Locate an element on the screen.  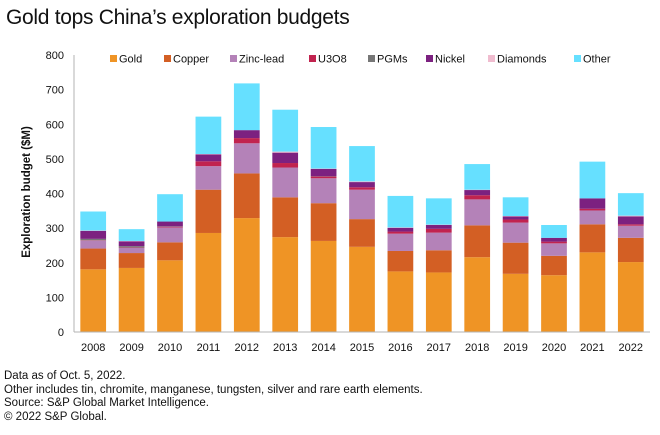
bar-stack-2020 is located at coordinates (554, 278).